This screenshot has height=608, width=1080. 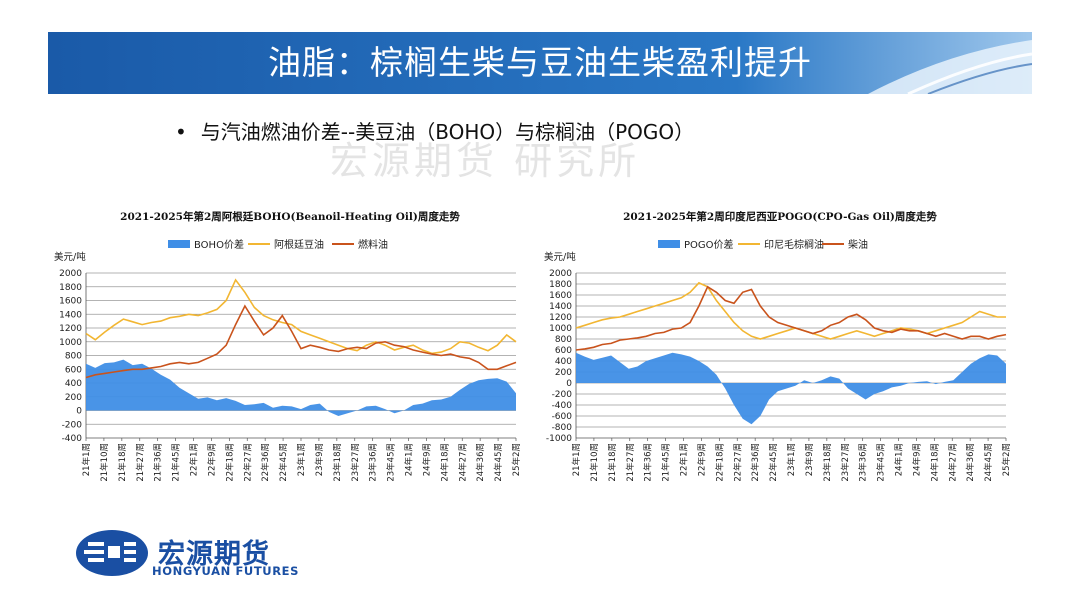 What do you see at coordinates (485, 161) in the screenshot?
I see `watermark: 宏源期货 研究所` at bounding box center [485, 161].